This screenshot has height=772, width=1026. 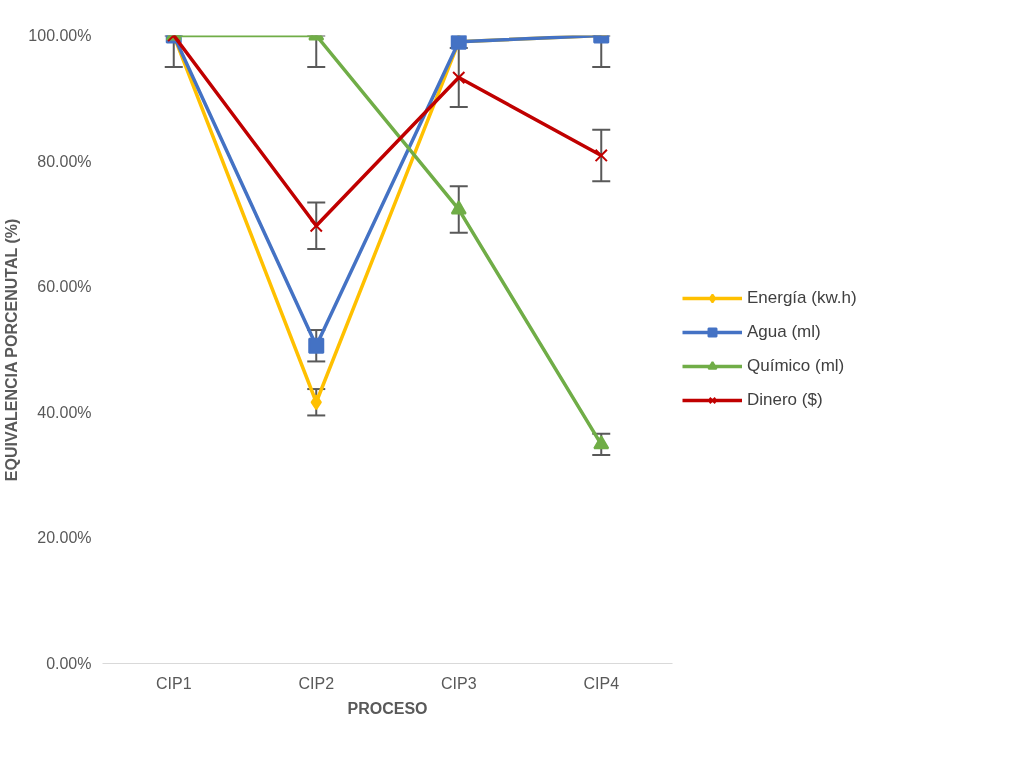 What do you see at coordinates (796, 366) in the screenshot?
I see `legend-label: Químico (ml)` at bounding box center [796, 366].